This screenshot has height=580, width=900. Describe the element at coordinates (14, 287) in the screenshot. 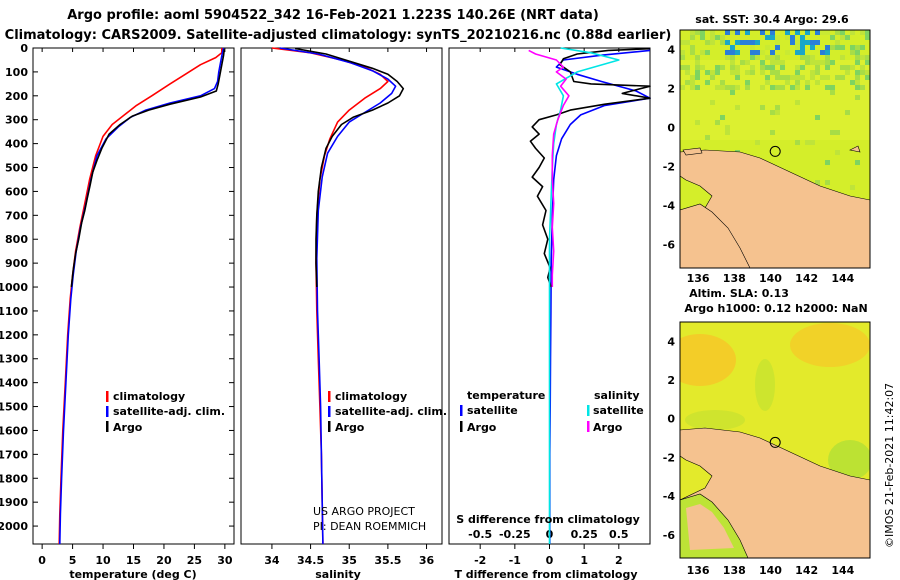

I see `y-tick-label: 1000` at that location.